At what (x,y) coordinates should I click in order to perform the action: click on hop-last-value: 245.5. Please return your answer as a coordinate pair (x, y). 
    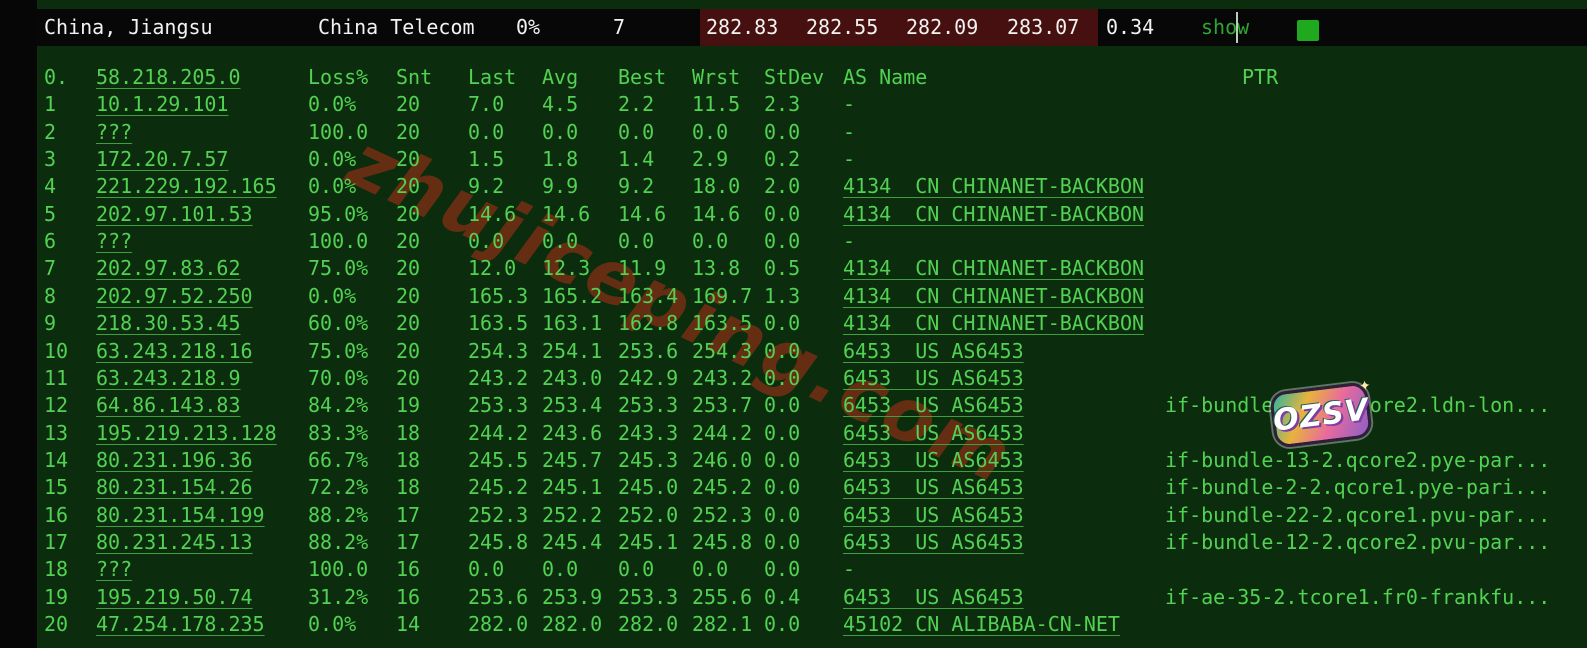
    Looking at the image, I should click on (498, 459).